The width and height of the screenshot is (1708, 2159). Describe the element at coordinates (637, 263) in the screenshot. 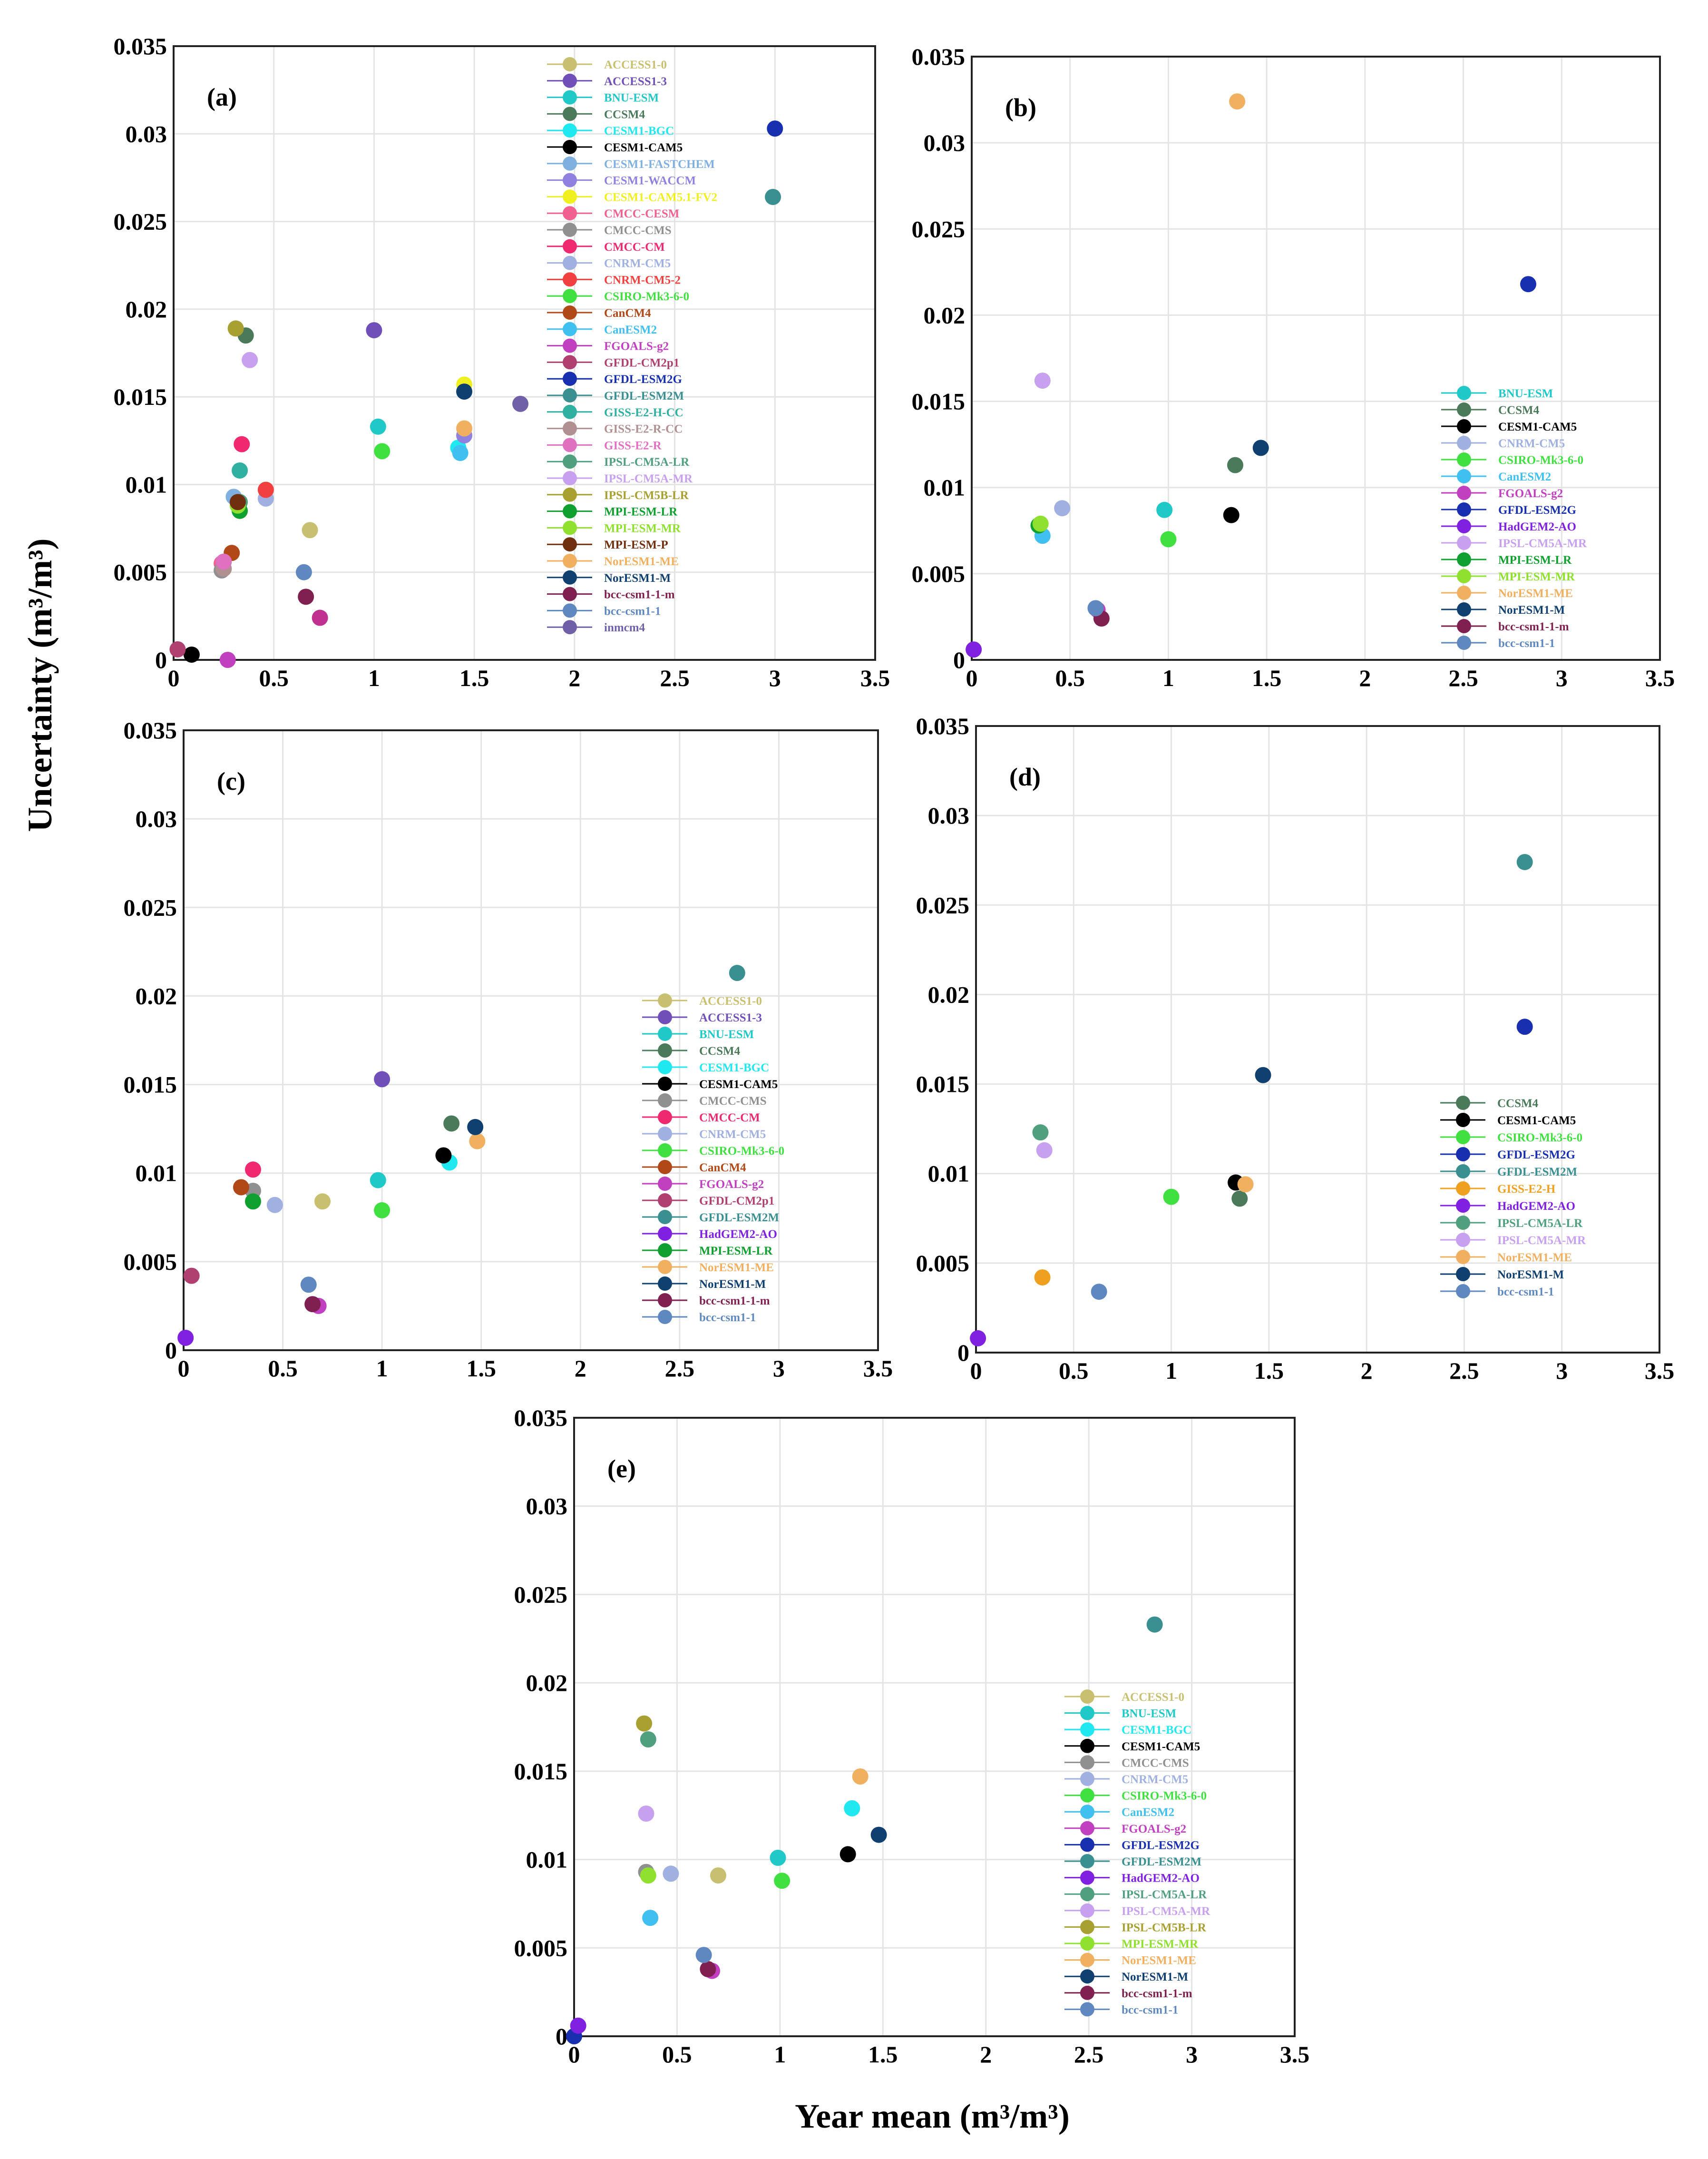

I see `legend-label: CNRM-CM5` at that location.